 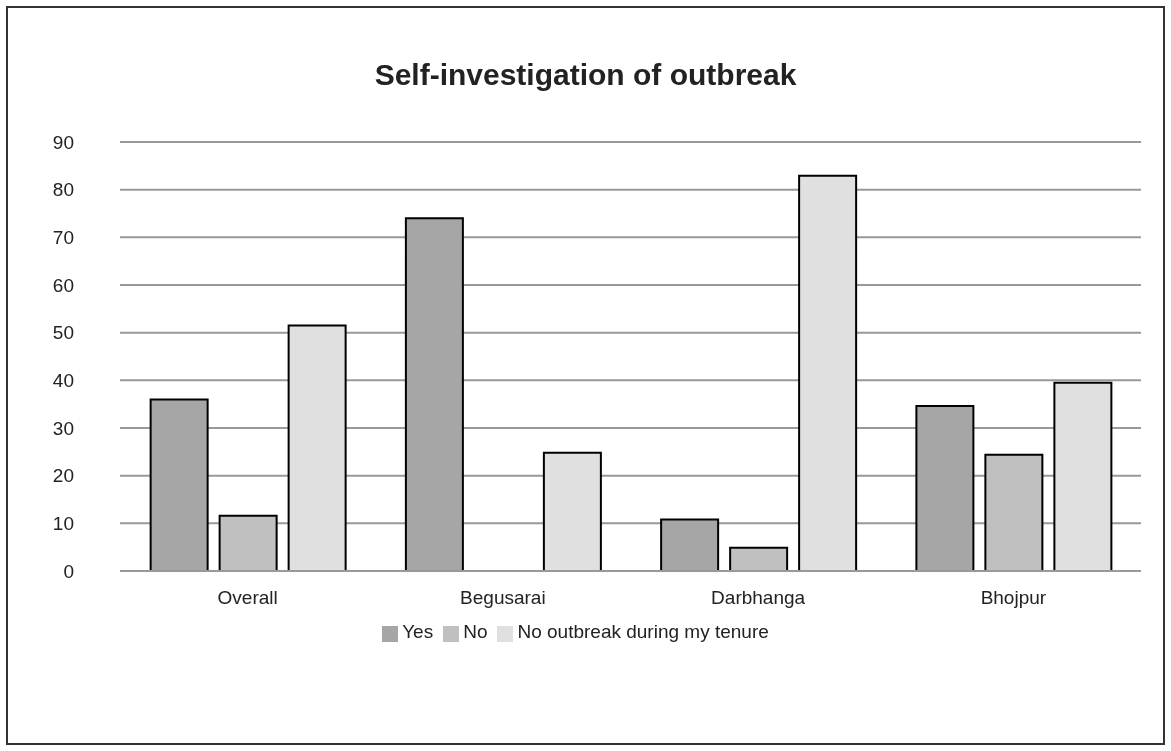 What do you see at coordinates (63, 381) in the screenshot?
I see `y-tick-label: 40` at bounding box center [63, 381].